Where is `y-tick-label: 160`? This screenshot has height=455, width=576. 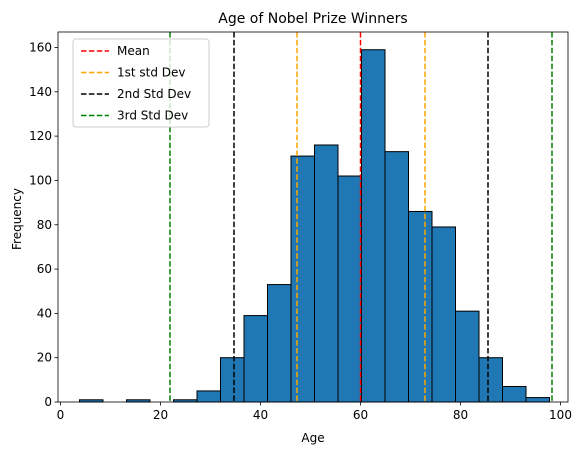
y-tick-label: 160 is located at coordinates (40, 48).